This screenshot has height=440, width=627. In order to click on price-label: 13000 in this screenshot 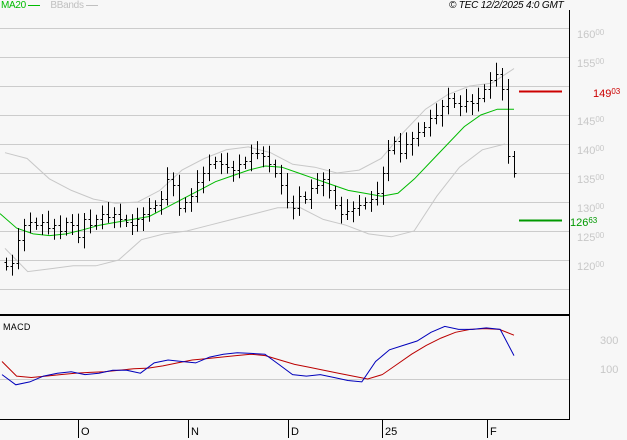, I will do `click(591, 208)`.